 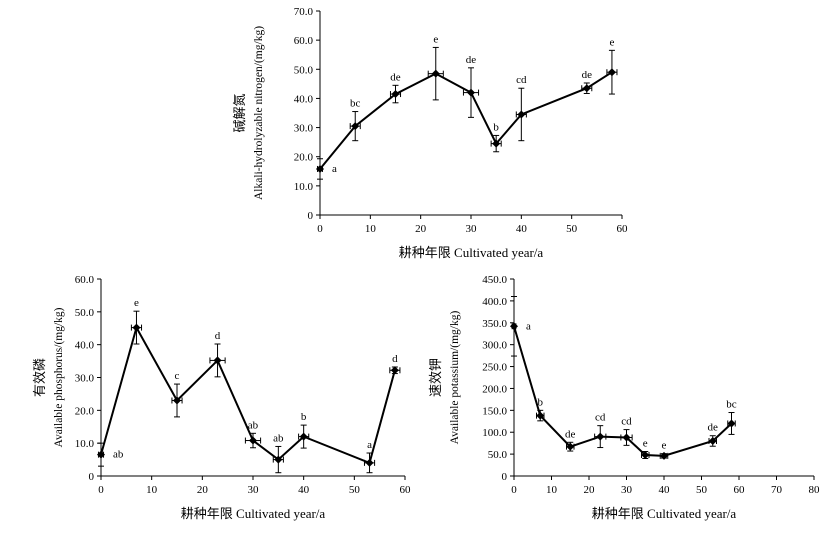 I want to click on y-tick-label: 100.0, so click(x=494, y=433).